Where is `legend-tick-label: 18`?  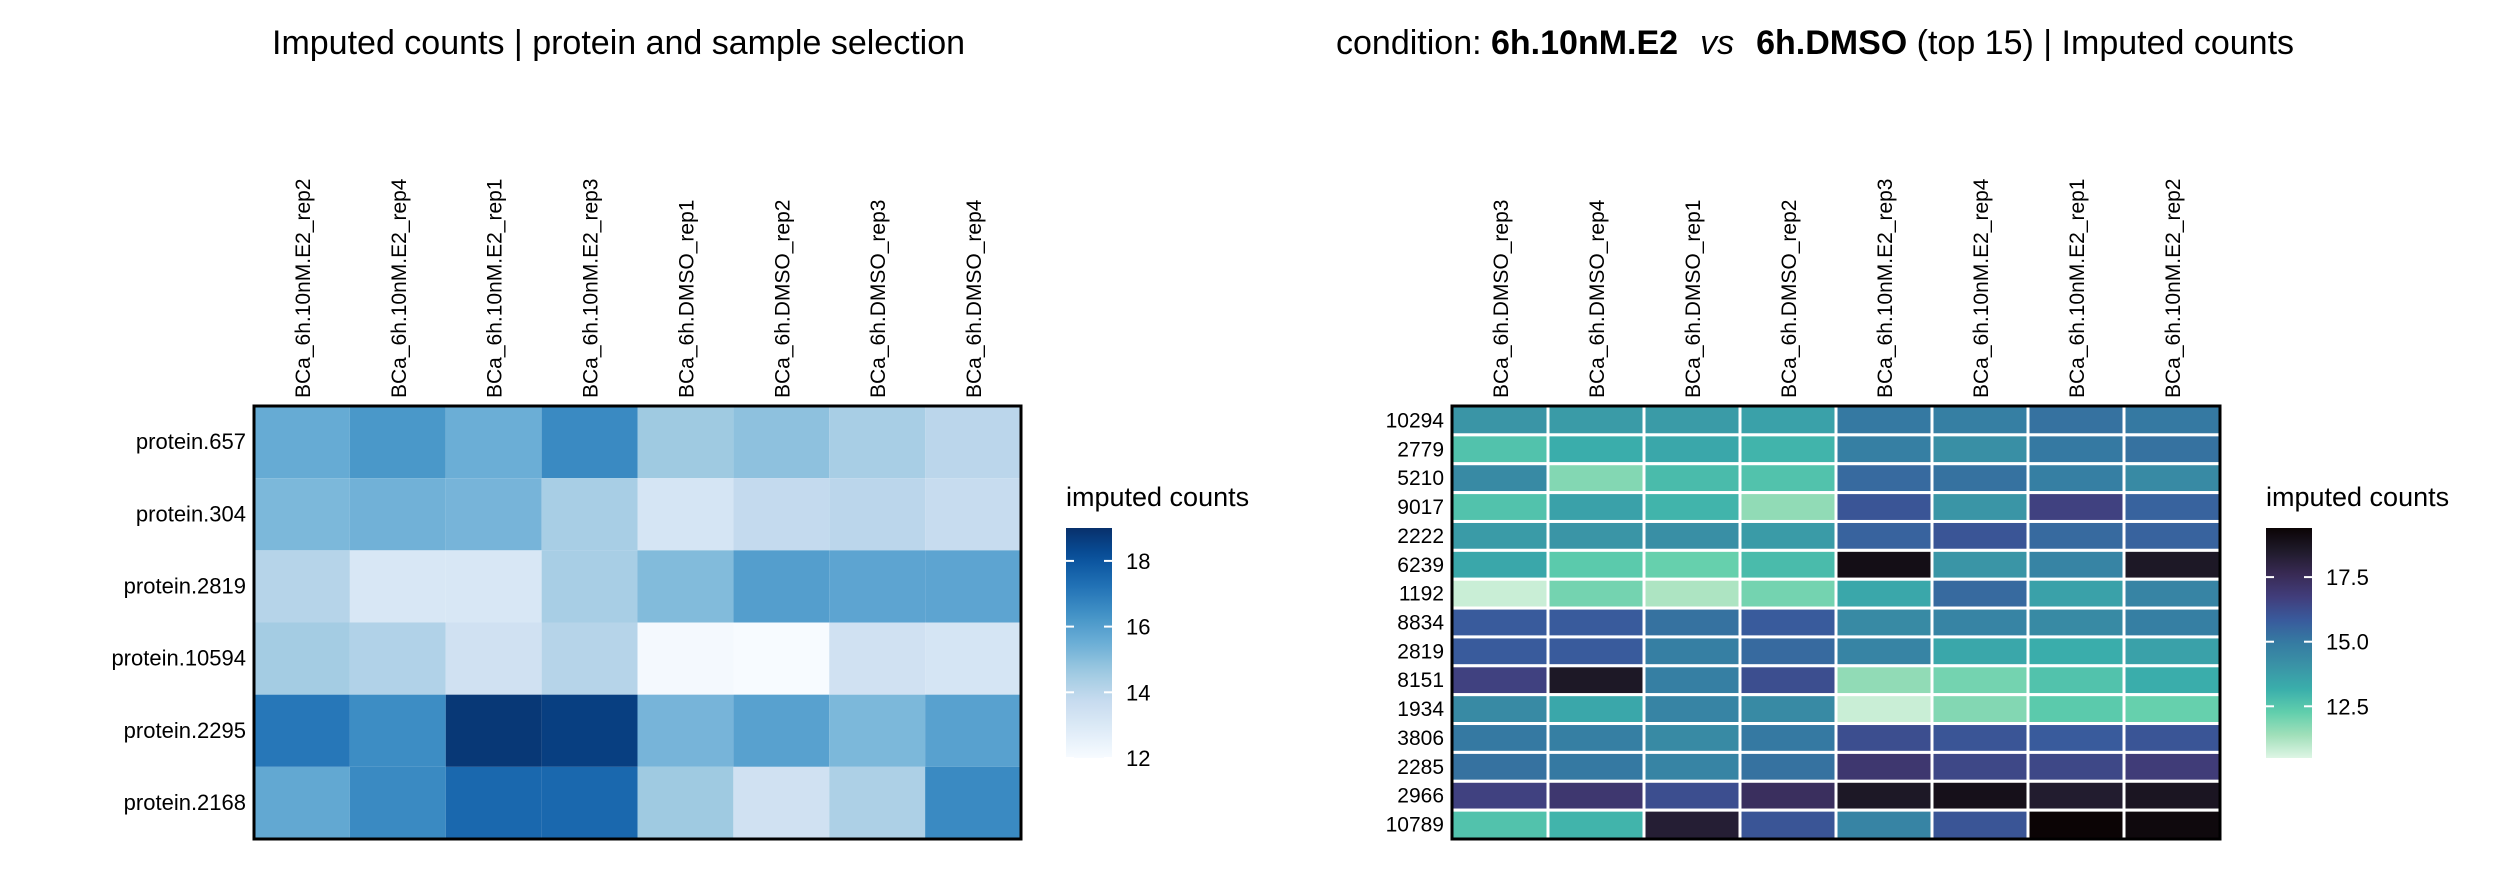 legend-tick-label: 18 is located at coordinates (1138, 561).